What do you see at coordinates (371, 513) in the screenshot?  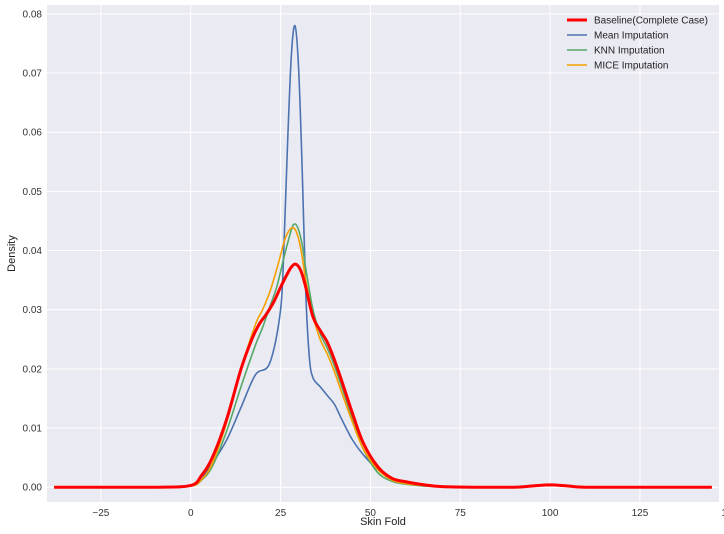 I see `x-tick-label: 50` at bounding box center [371, 513].